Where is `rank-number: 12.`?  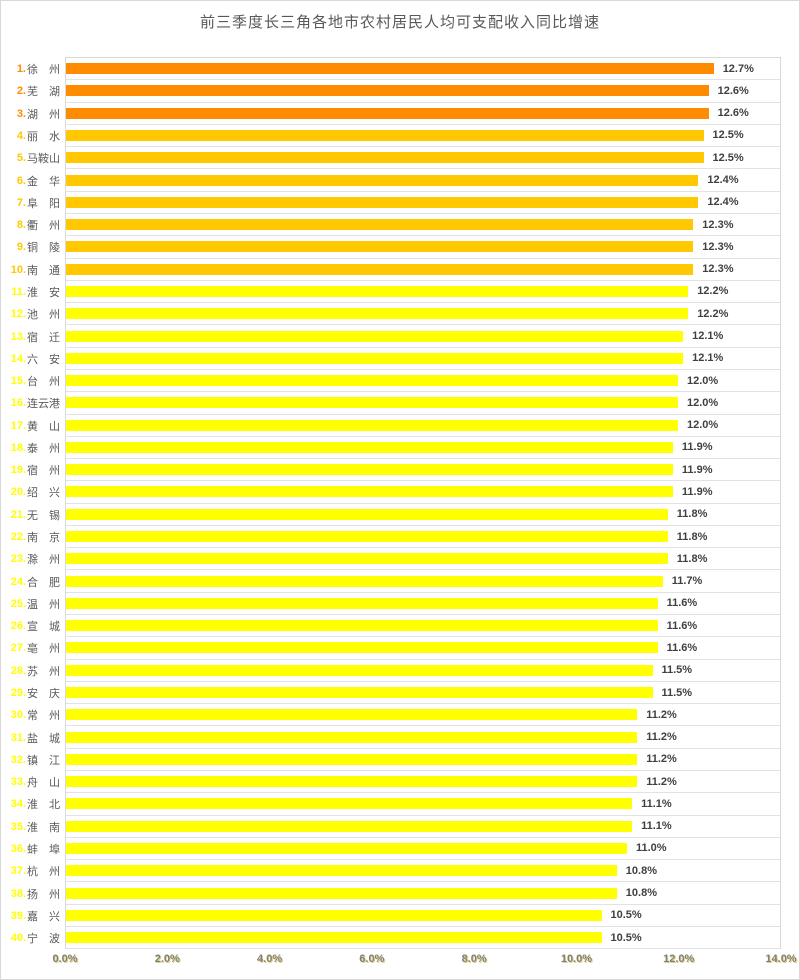
rank-number: 12. is located at coordinates (18, 314).